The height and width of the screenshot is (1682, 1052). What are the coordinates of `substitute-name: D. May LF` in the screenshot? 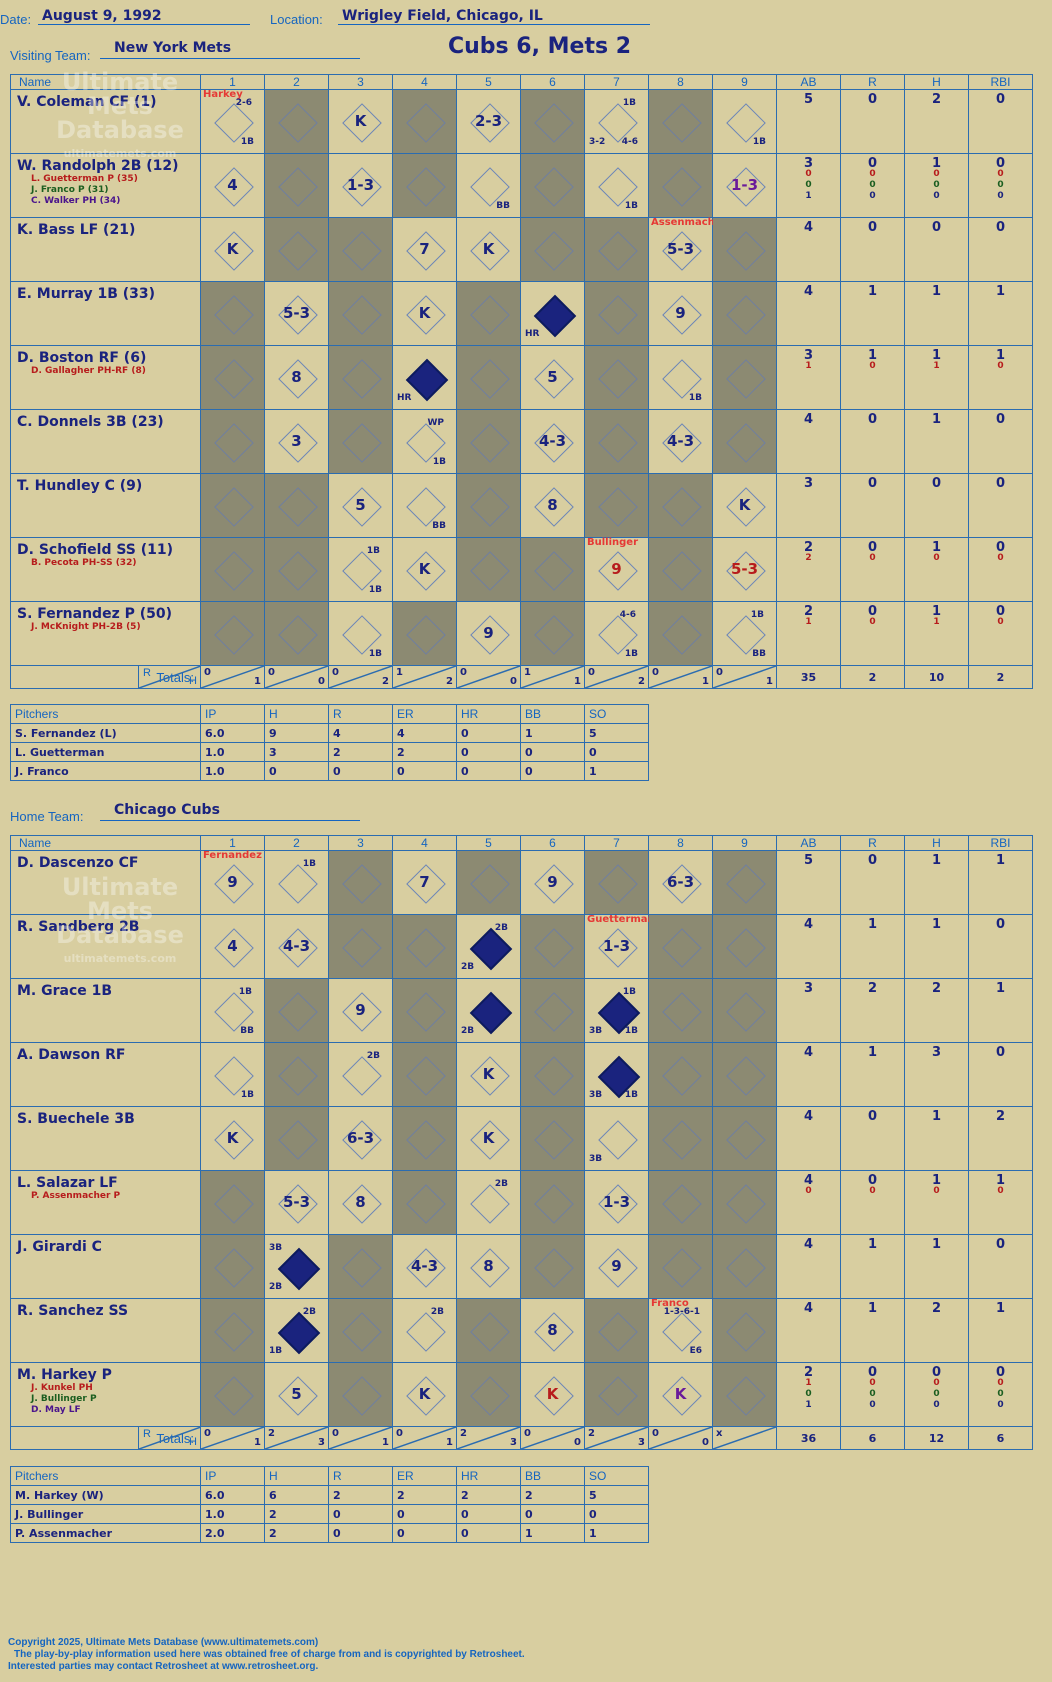 It's located at (56, 1410).